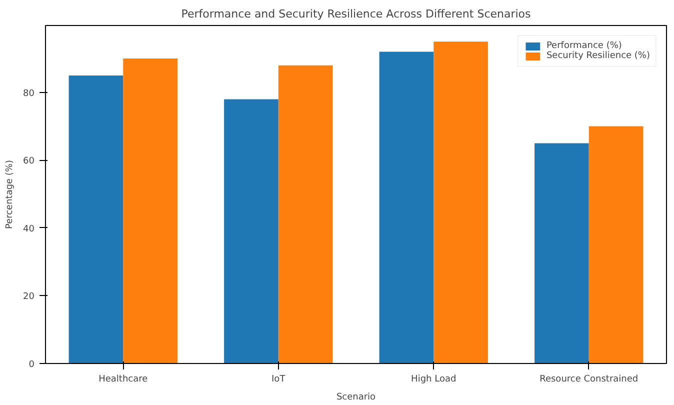 The width and height of the screenshot is (674, 405). What do you see at coordinates (29, 297) in the screenshot?
I see `y-tick-label: 20` at bounding box center [29, 297].